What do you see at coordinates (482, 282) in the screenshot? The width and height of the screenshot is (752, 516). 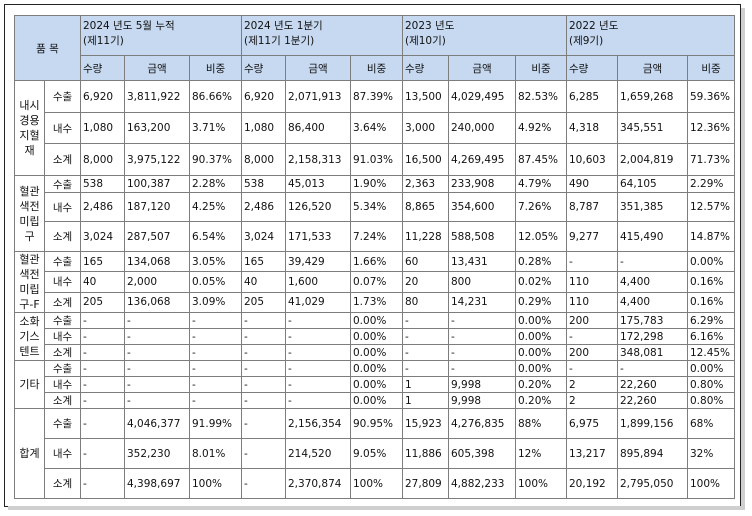 I see `table-cell: 800` at bounding box center [482, 282].